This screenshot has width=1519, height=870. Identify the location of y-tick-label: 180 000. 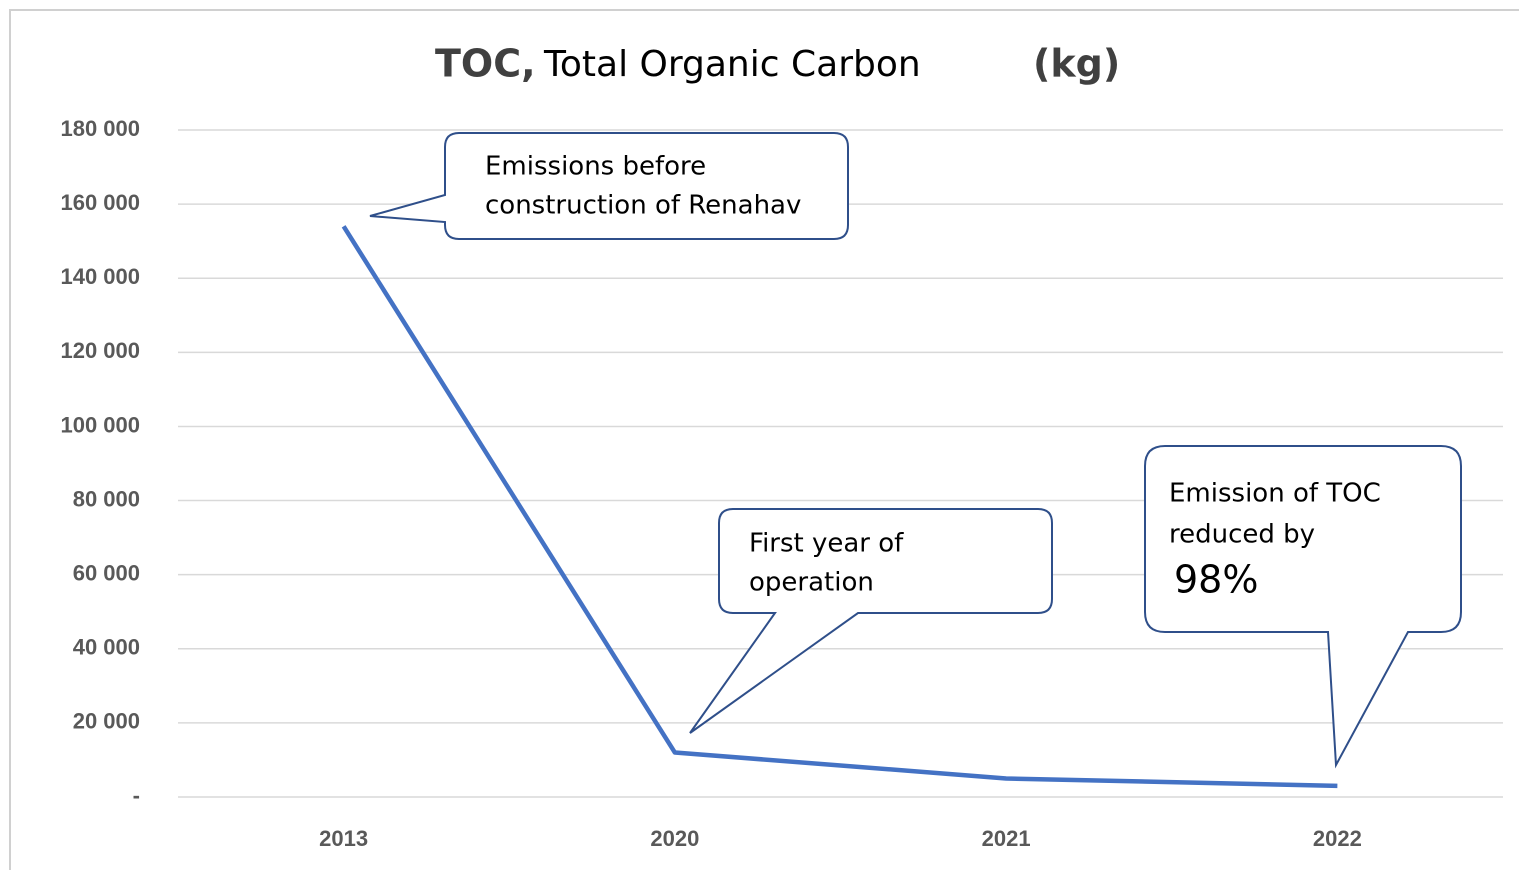
(100, 128).